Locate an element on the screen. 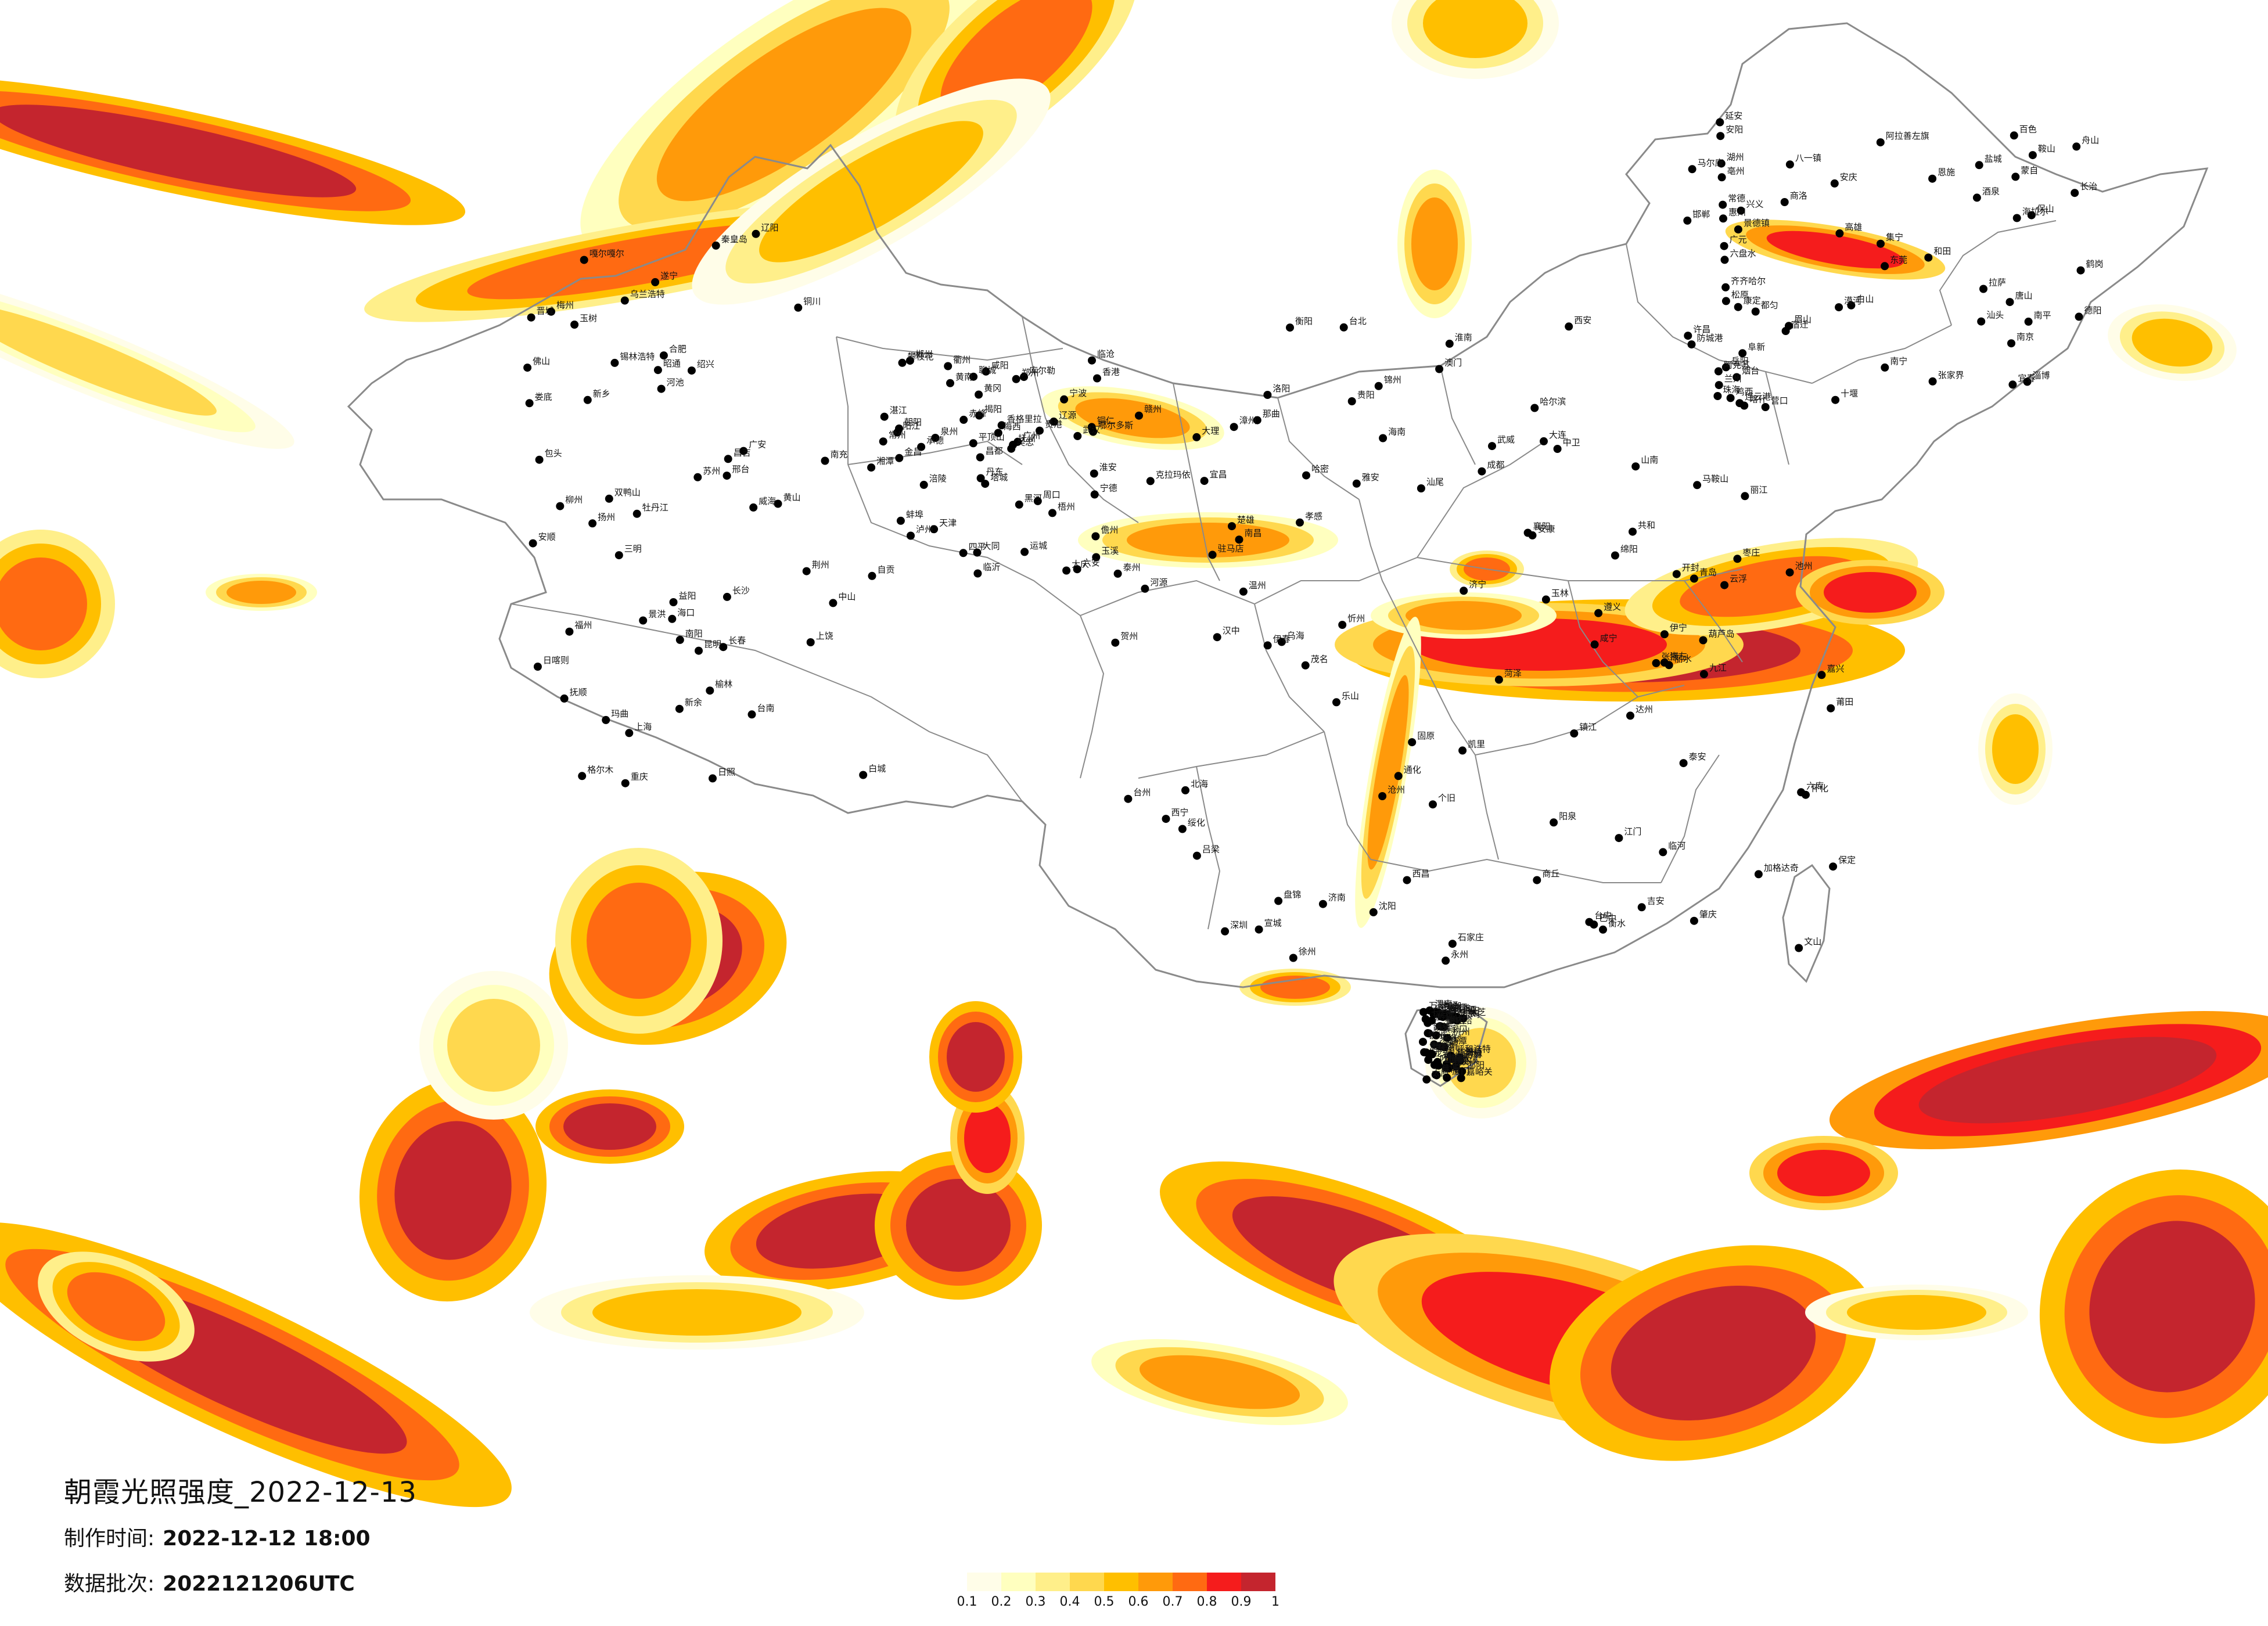 This screenshot has height=1626, width=2268. city-label: 台州 is located at coordinates (1142, 792).